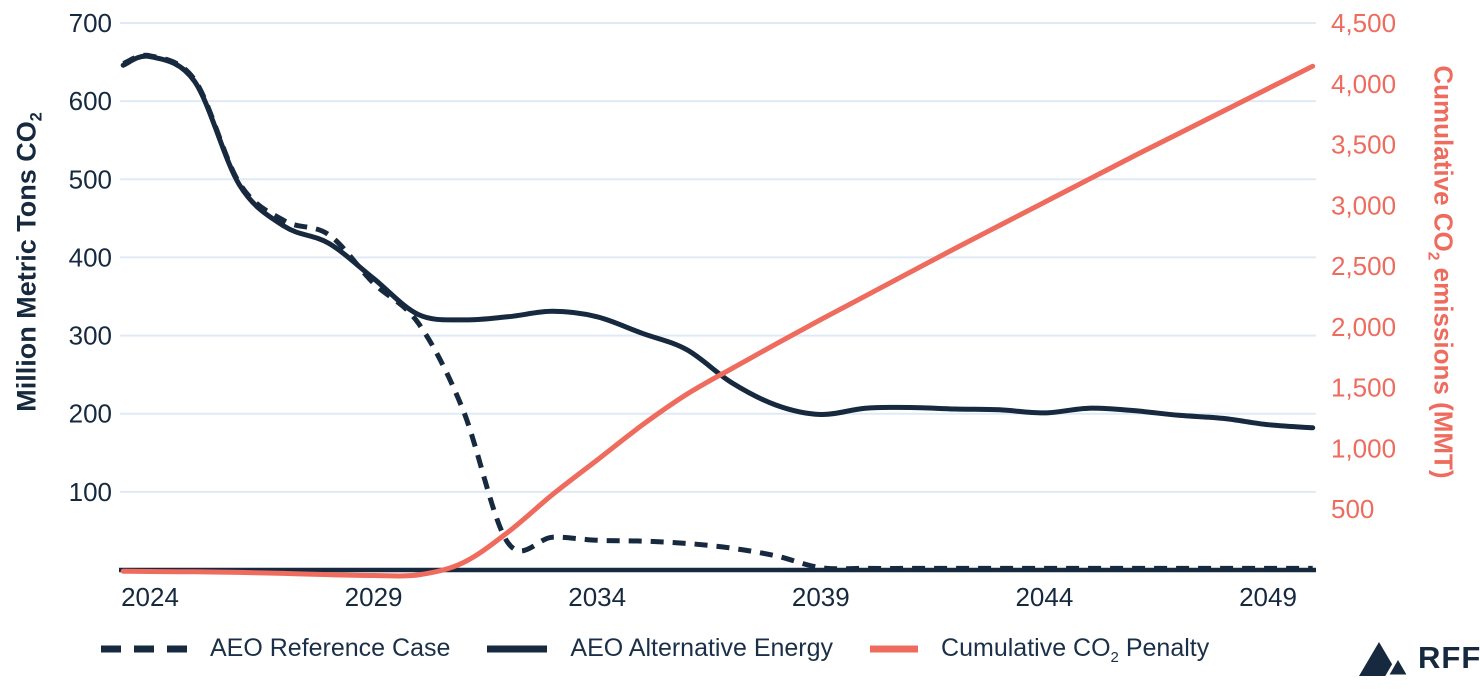 This screenshot has height=690, width=1480. What do you see at coordinates (144, 648) in the screenshot?
I see `dashed-line-swatch-icon` at bounding box center [144, 648].